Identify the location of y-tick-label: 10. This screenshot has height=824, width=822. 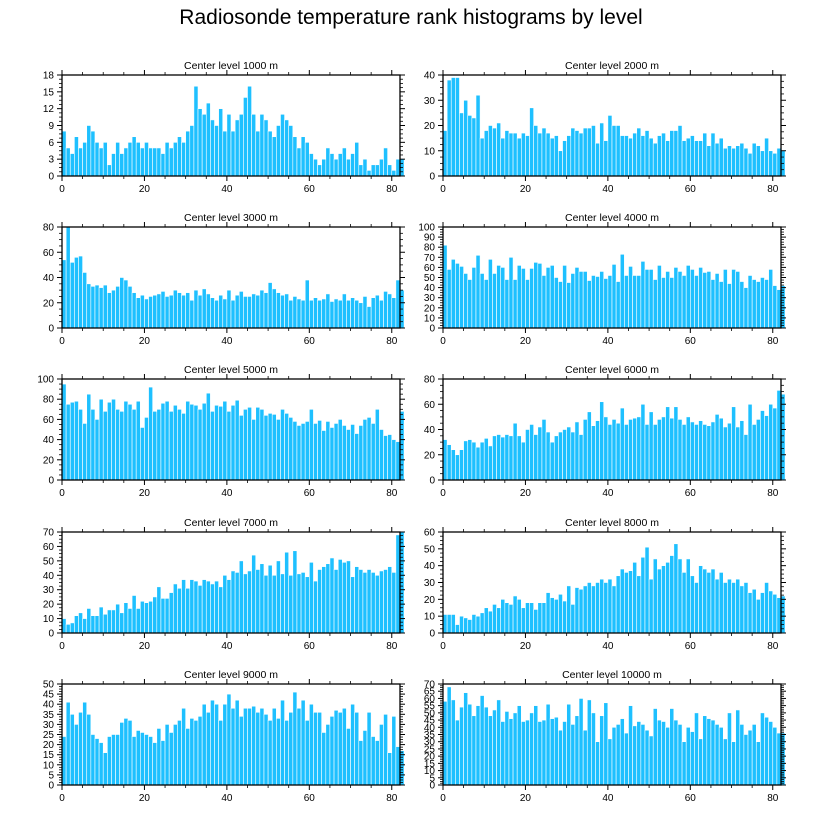
(49, 619).